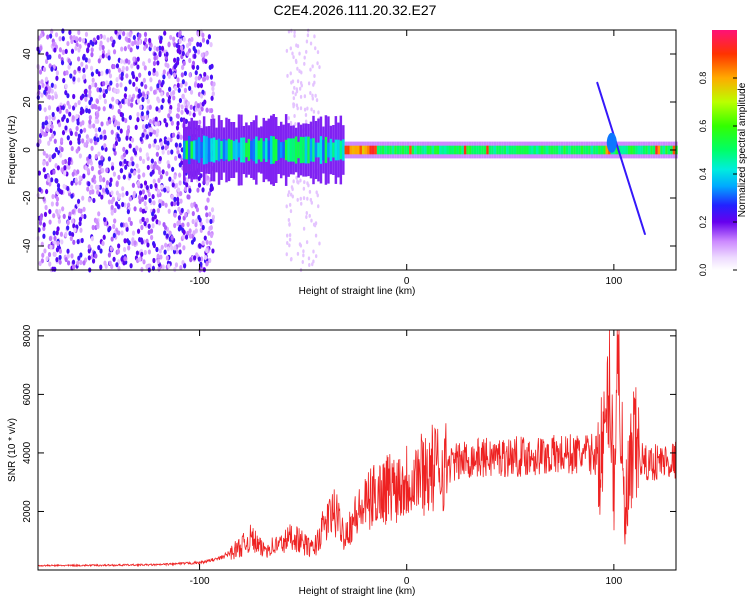 The width and height of the screenshot is (750, 600). Describe the element at coordinates (355, 10) in the screenshot. I see `chart-title: C2E4.2026.111.20.32.E27` at that location.